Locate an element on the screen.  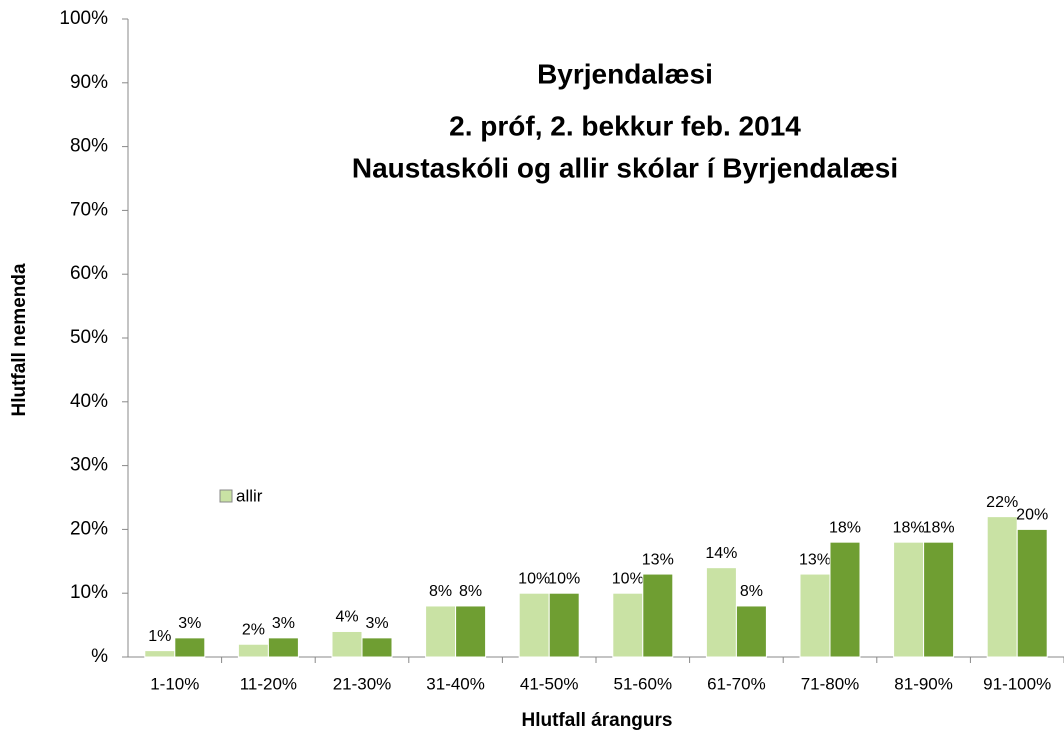
legend-swatch is located at coordinates (226, 496).